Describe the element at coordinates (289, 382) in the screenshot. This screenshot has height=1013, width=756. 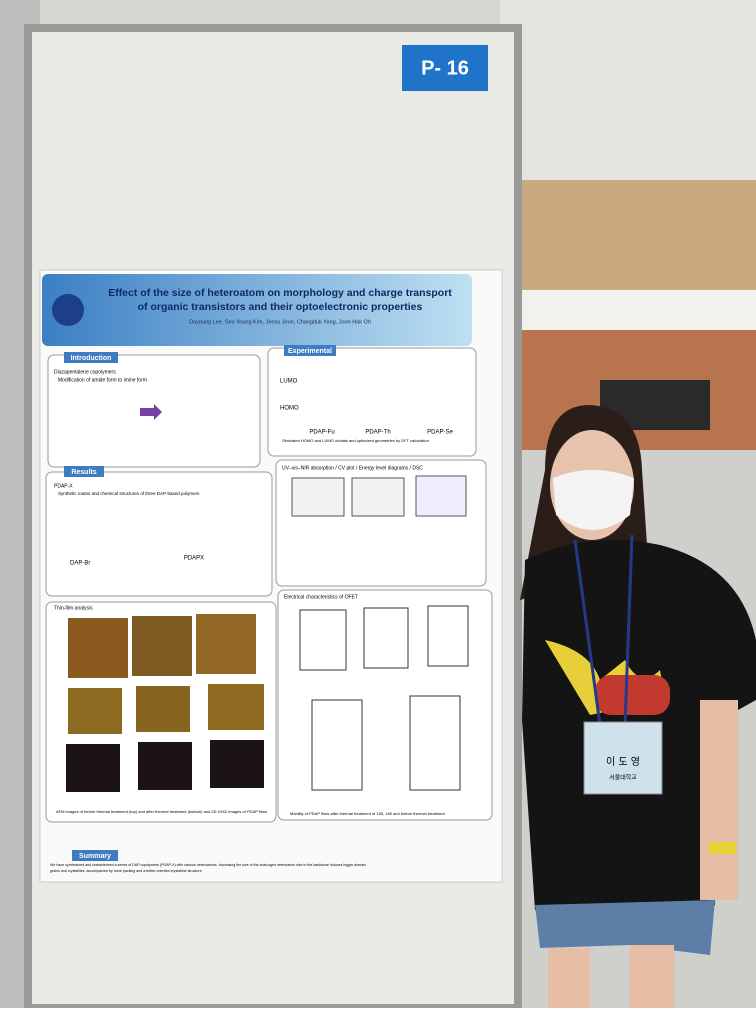
I see `text: LUMO` at that location.